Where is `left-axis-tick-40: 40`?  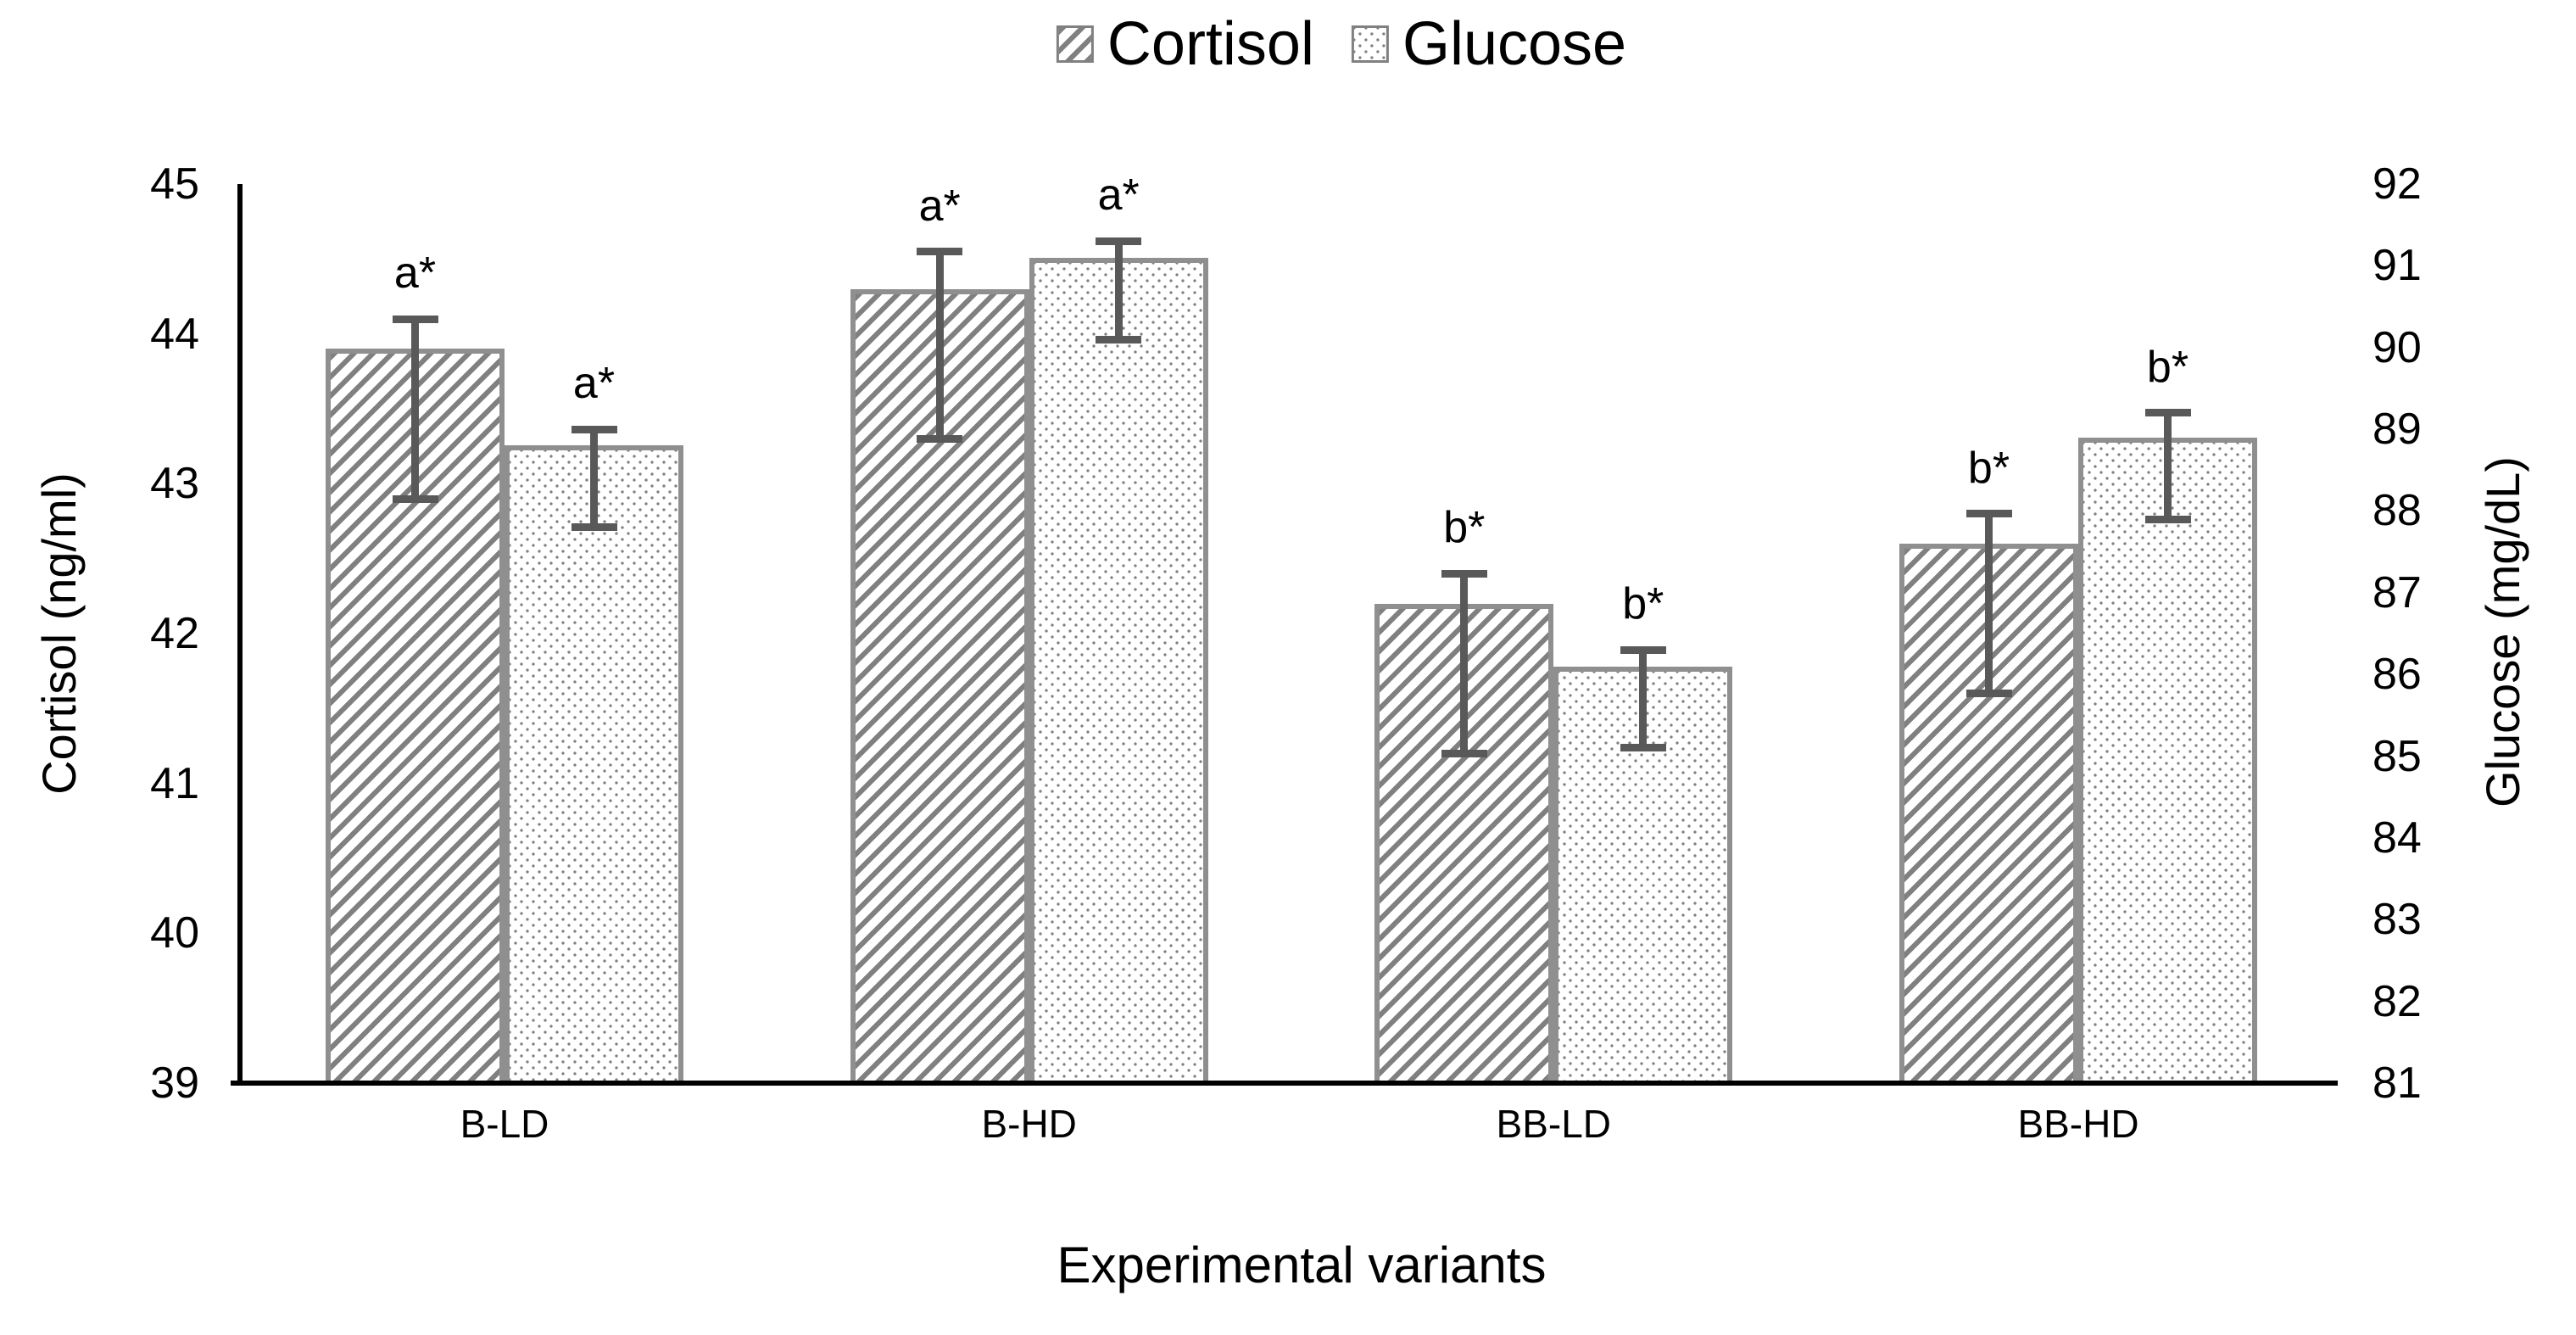 left-axis-tick-40: 40 is located at coordinates (174, 933).